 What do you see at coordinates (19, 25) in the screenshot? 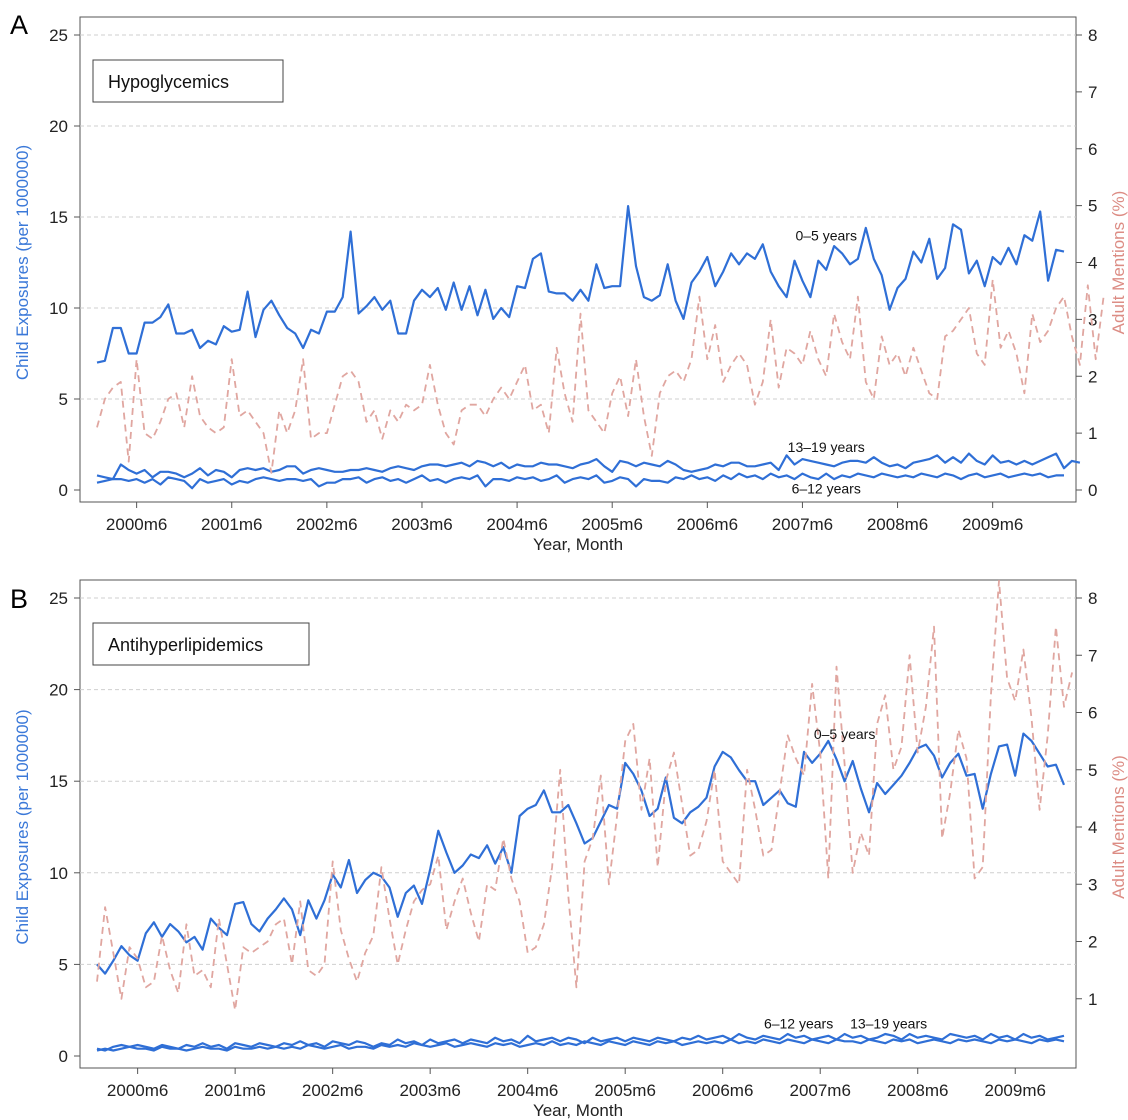
I see `panel-letter-a: A` at bounding box center [19, 25].